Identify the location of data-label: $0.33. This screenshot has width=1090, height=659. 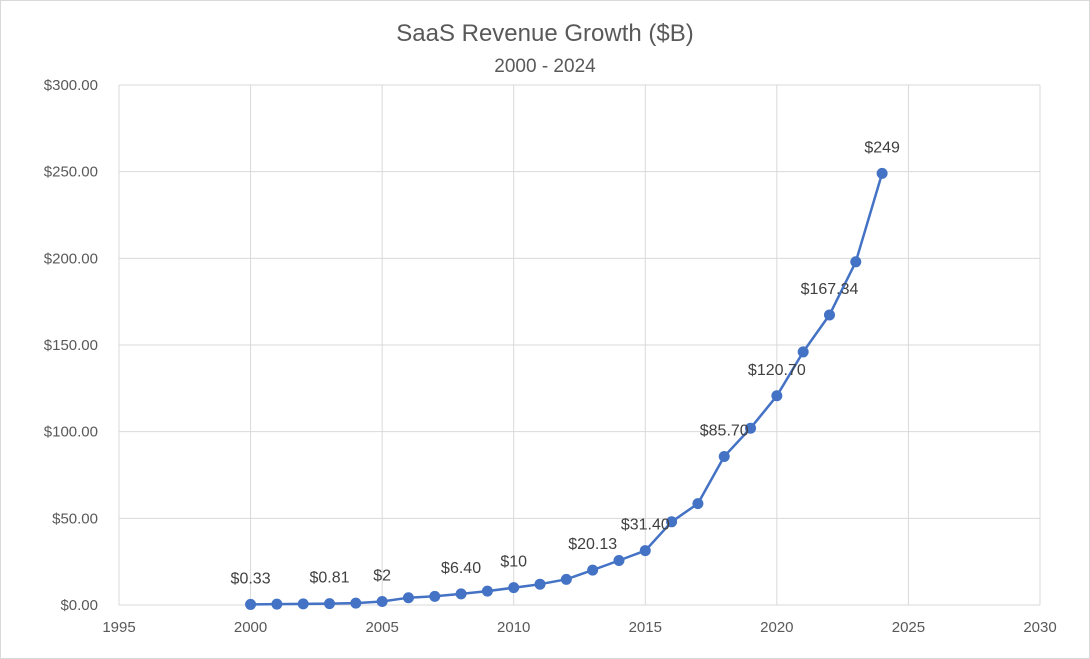
(251, 578).